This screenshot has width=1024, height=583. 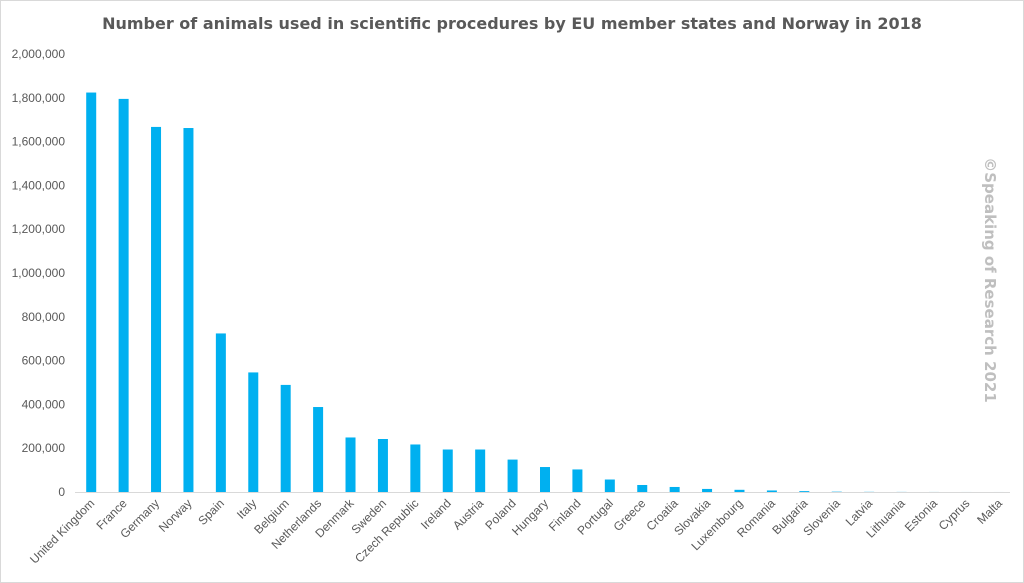 What do you see at coordinates (246, 508) in the screenshot?
I see `x-tick-label: Italy` at bounding box center [246, 508].